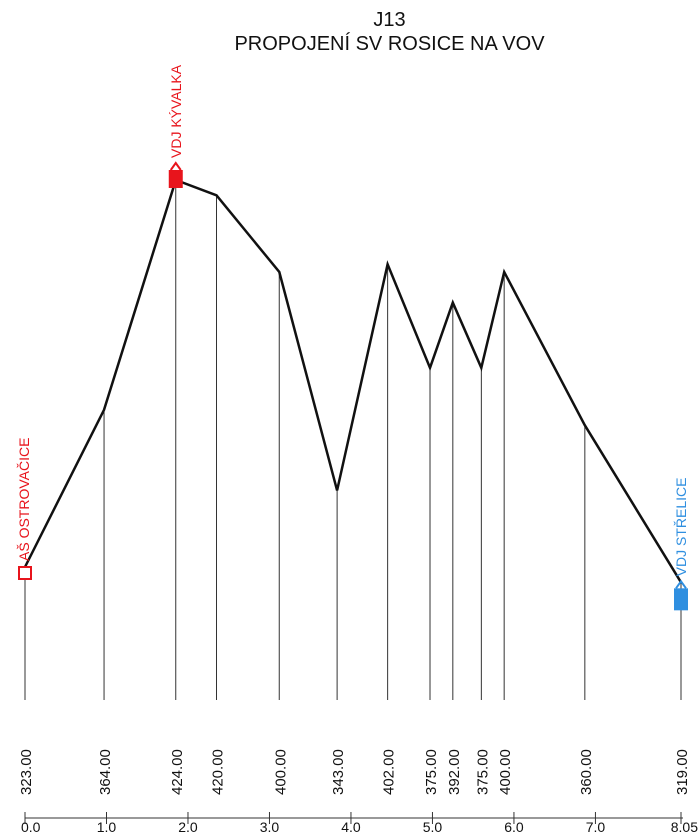 The width and height of the screenshot is (699, 834). What do you see at coordinates (596, 826) in the screenshot?
I see `x-tick-label: 7.0` at bounding box center [596, 826].